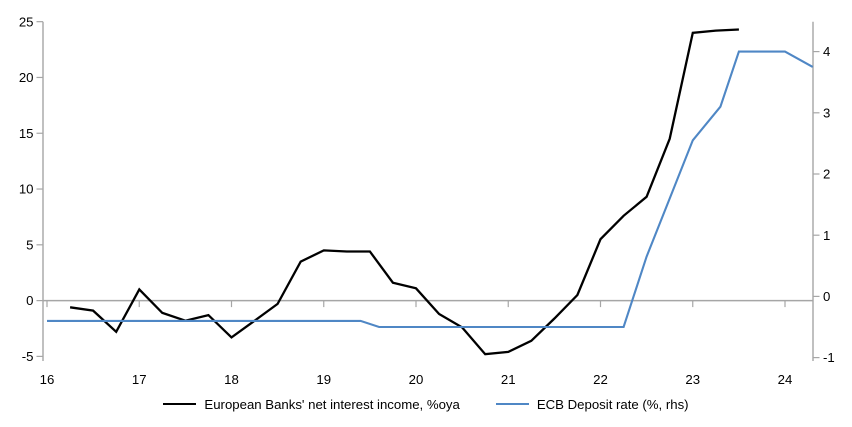  What do you see at coordinates (512, 404) in the screenshot?
I see `ecb-deposit-rate-line-swatch` at bounding box center [512, 404].